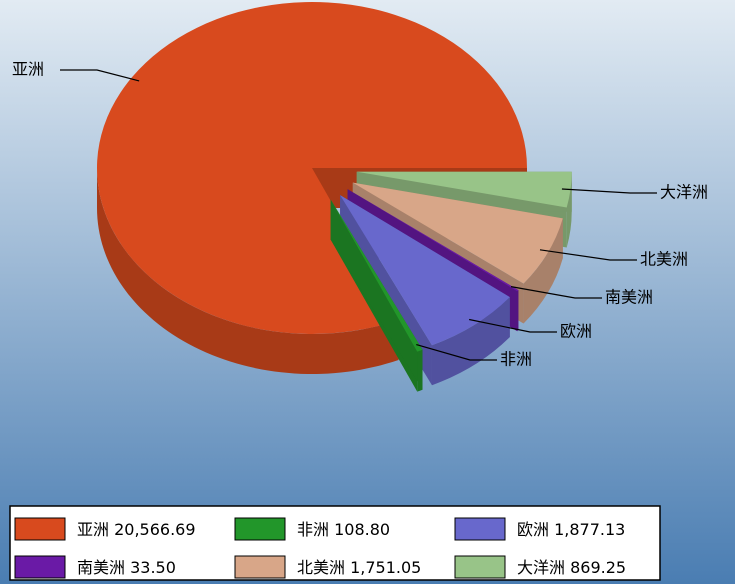  What do you see at coordinates (385, 567) in the screenshot?
I see `legend-value: 1,751.05` at bounding box center [385, 567].